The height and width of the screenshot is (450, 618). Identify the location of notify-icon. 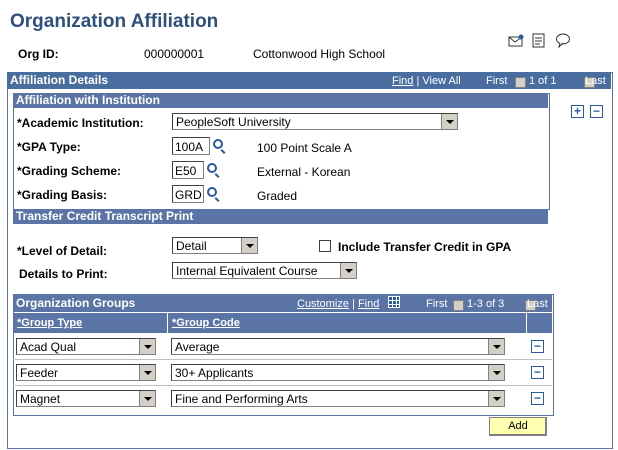
(516, 41).